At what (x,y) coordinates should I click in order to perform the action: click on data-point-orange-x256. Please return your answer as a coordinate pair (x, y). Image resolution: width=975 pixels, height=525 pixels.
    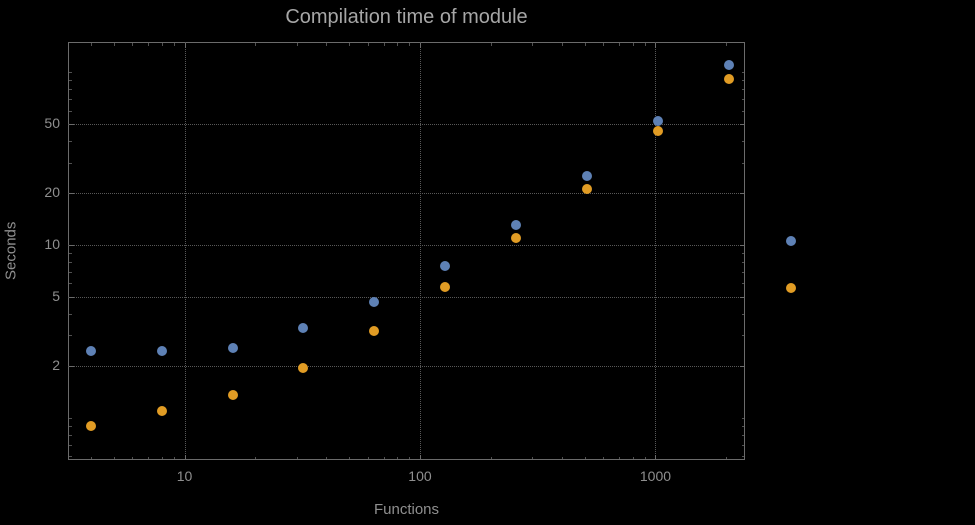
    Looking at the image, I should click on (516, 237).